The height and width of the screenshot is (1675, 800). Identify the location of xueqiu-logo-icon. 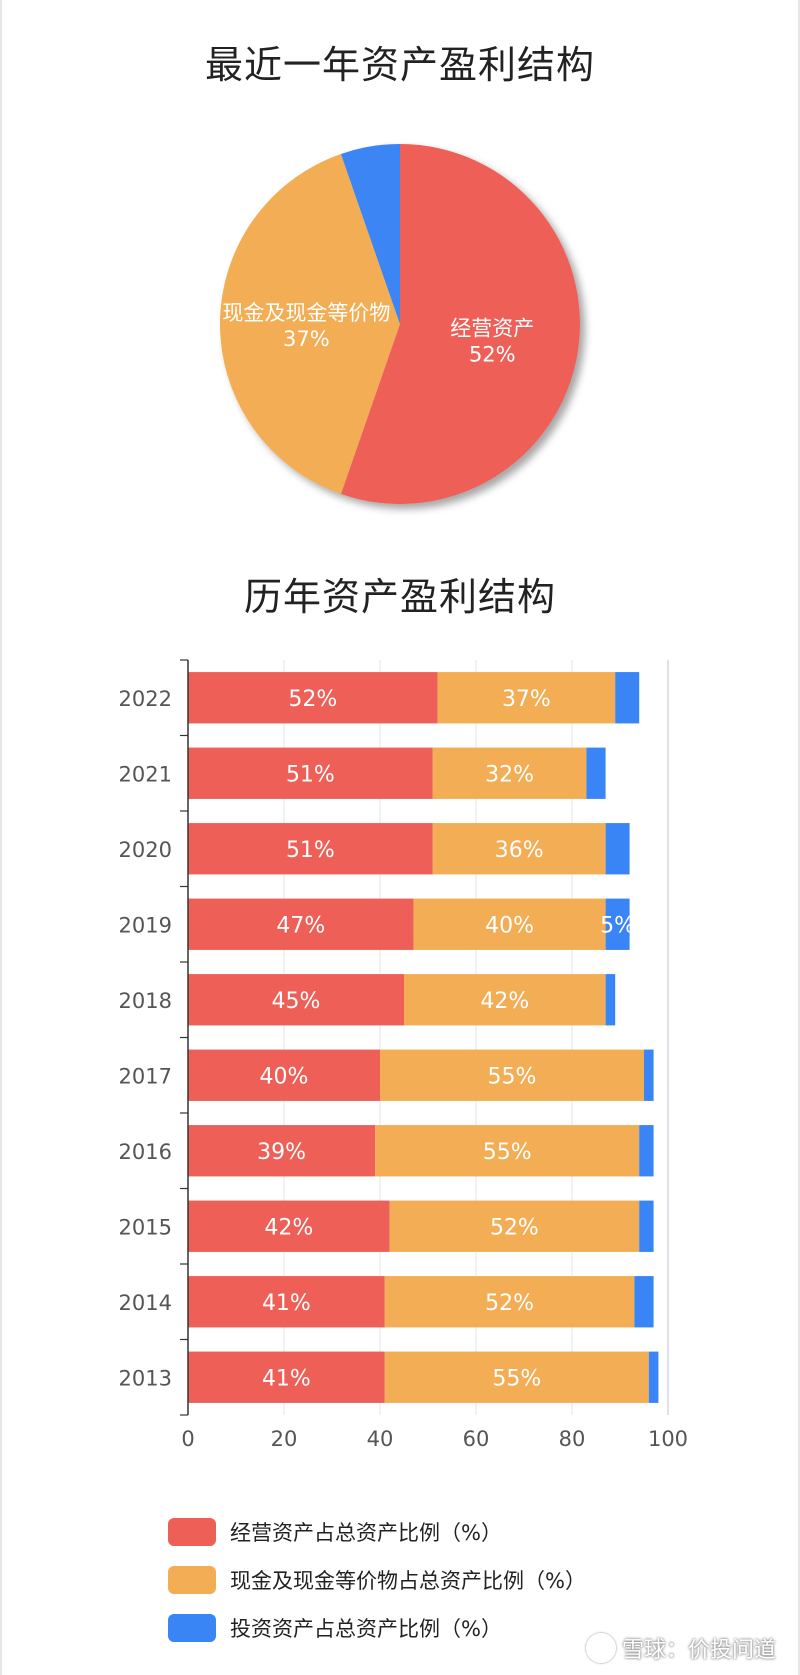
(600, 1648).